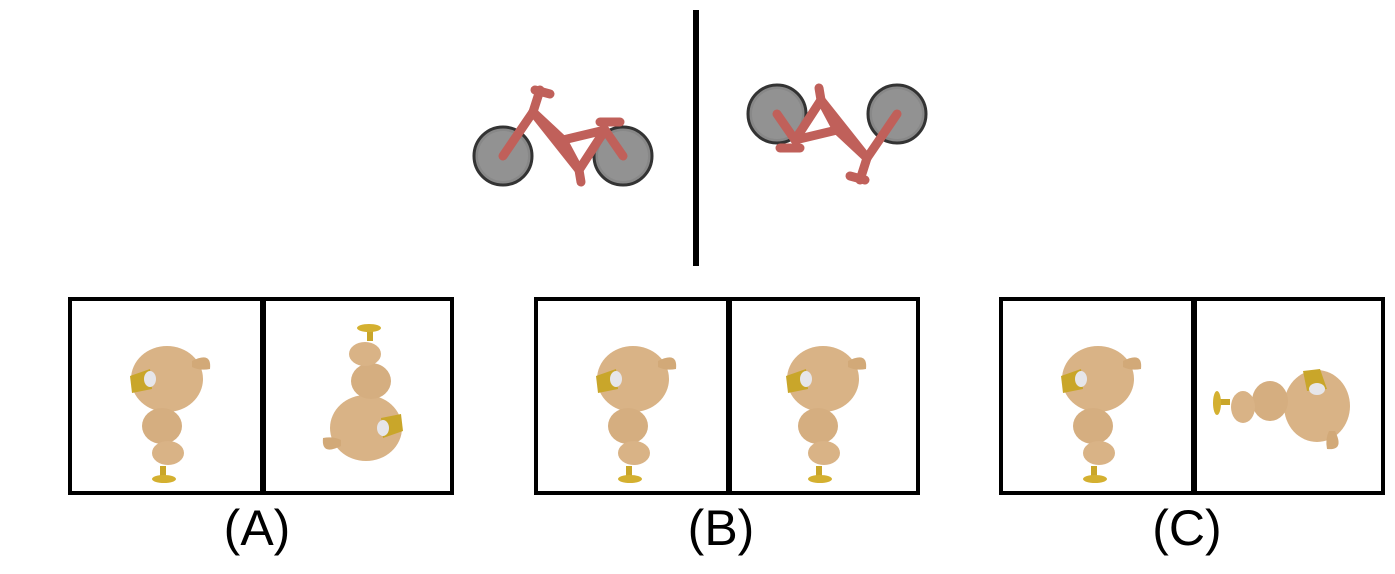 The width and height of the screenshot is (1395, 574). I want to click on option-c-right-cell, so click(1289, 396).